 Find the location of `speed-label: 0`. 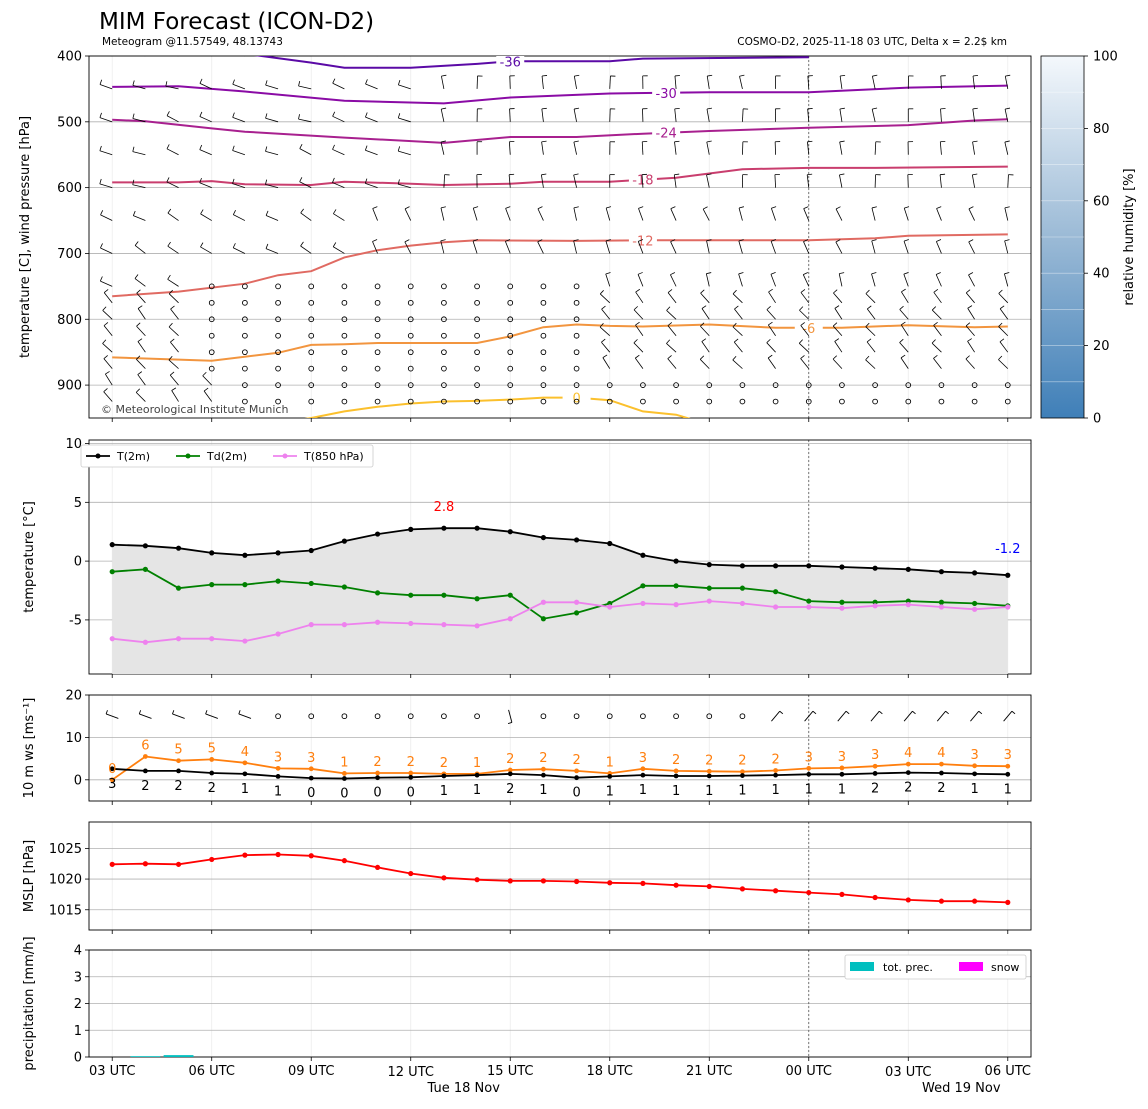

speed-label: 0 is located at coordinates (377, 793).